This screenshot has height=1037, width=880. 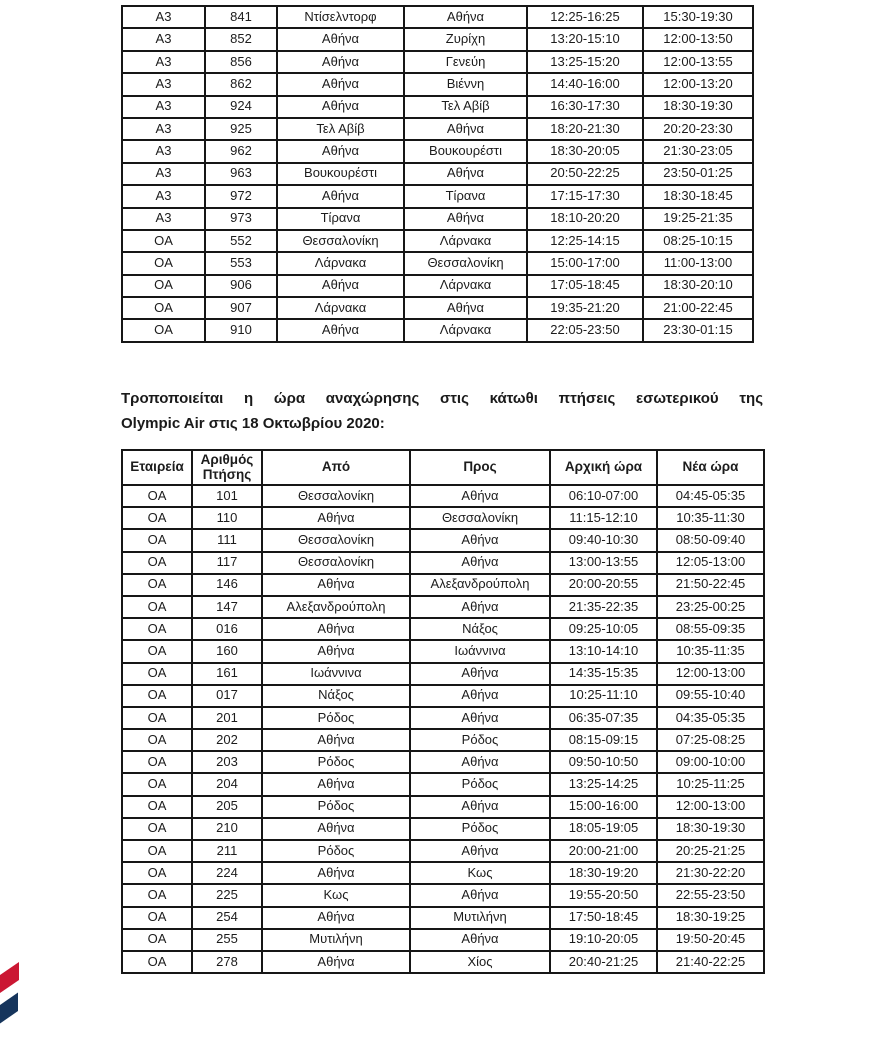 What do you see at coordinates (241, 330) in the screenshot?
I see `table-cell: 910` at bounding box center [241, 330].